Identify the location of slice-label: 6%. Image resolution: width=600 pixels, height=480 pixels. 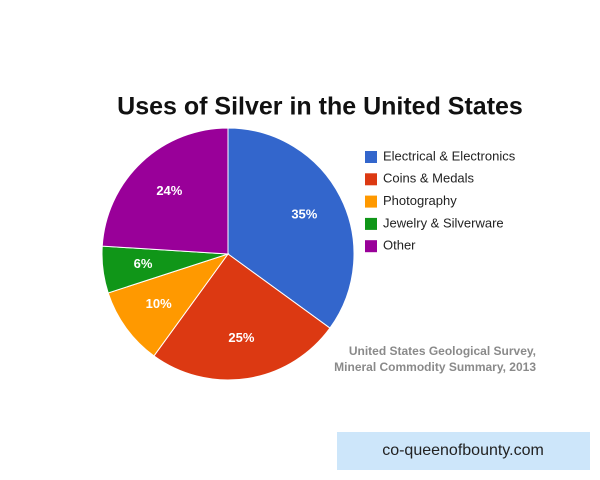
(143, 263).